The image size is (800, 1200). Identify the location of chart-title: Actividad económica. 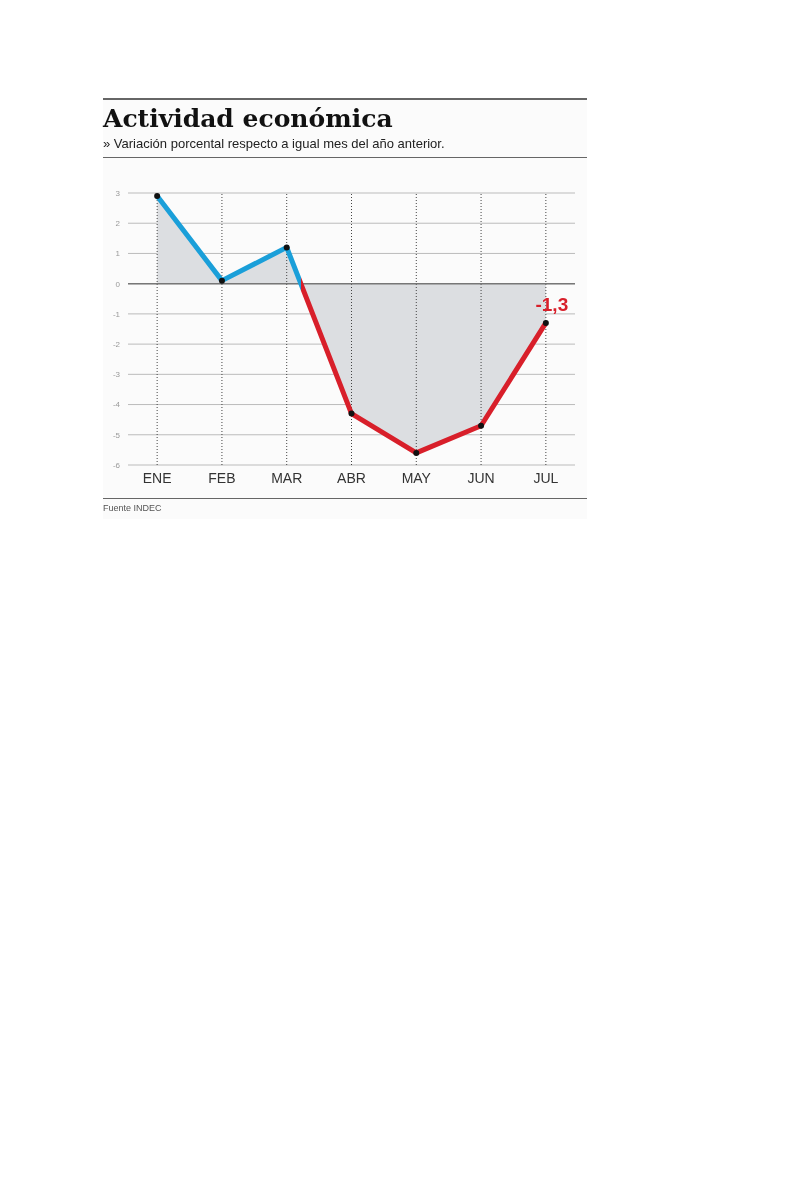
(248, 118).